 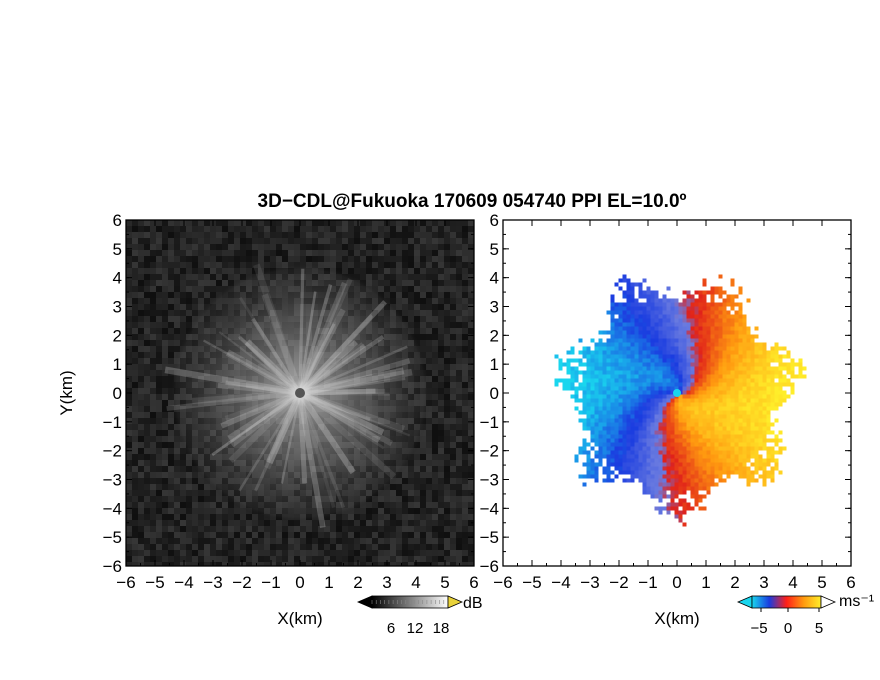 What do you see at coordinates (183, 582) in the screenshot?
I see `x-tick-label: −4` at bounding box center [183, 582].